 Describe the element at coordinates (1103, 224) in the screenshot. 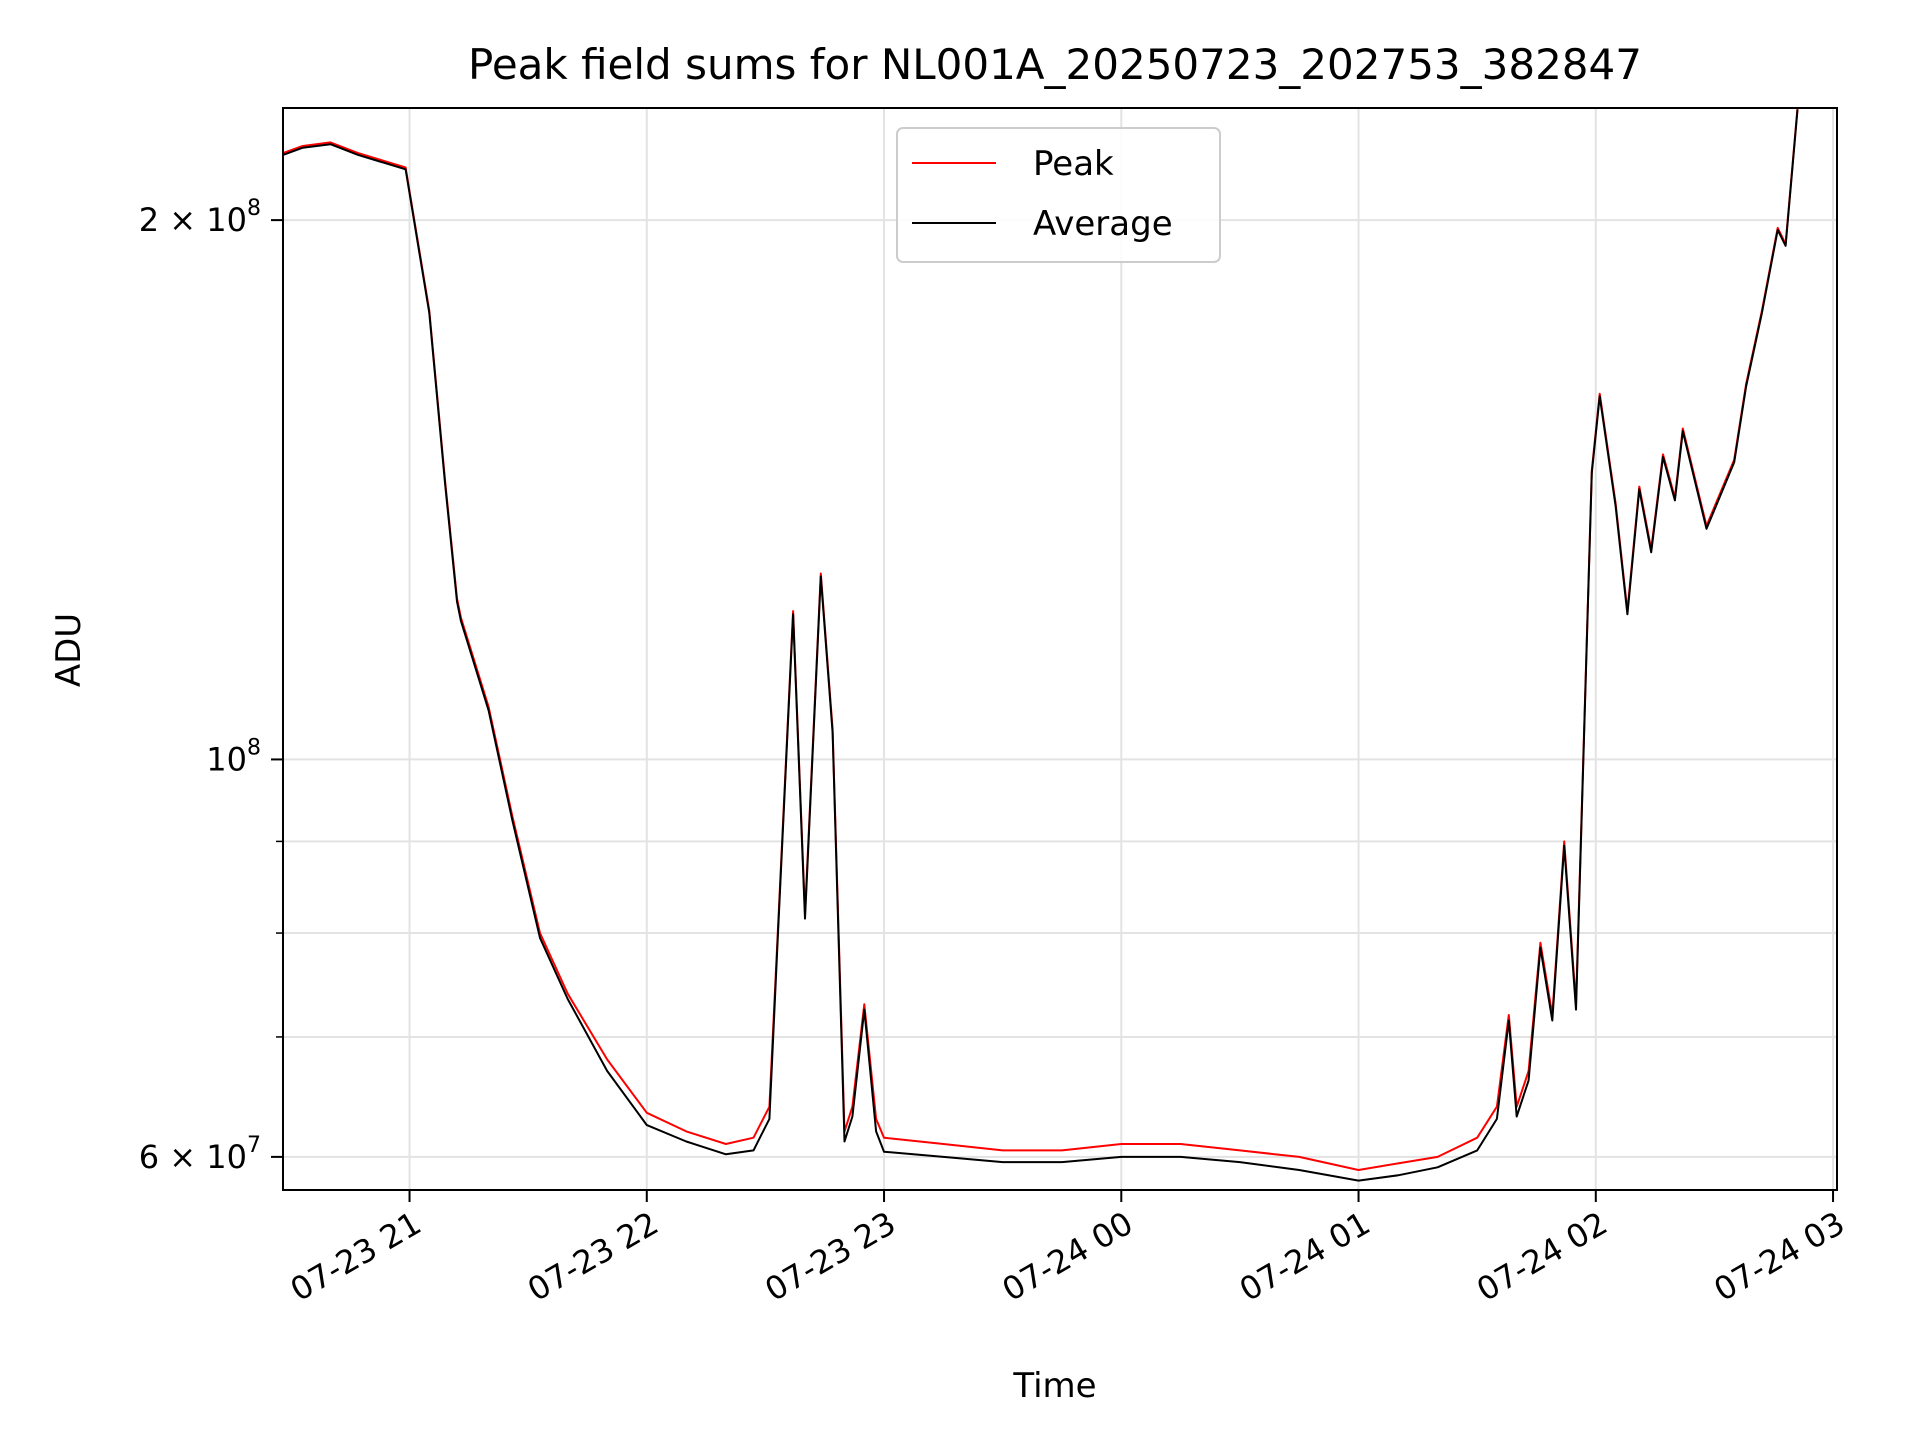

I see `legend-label-average: Average` at that location.